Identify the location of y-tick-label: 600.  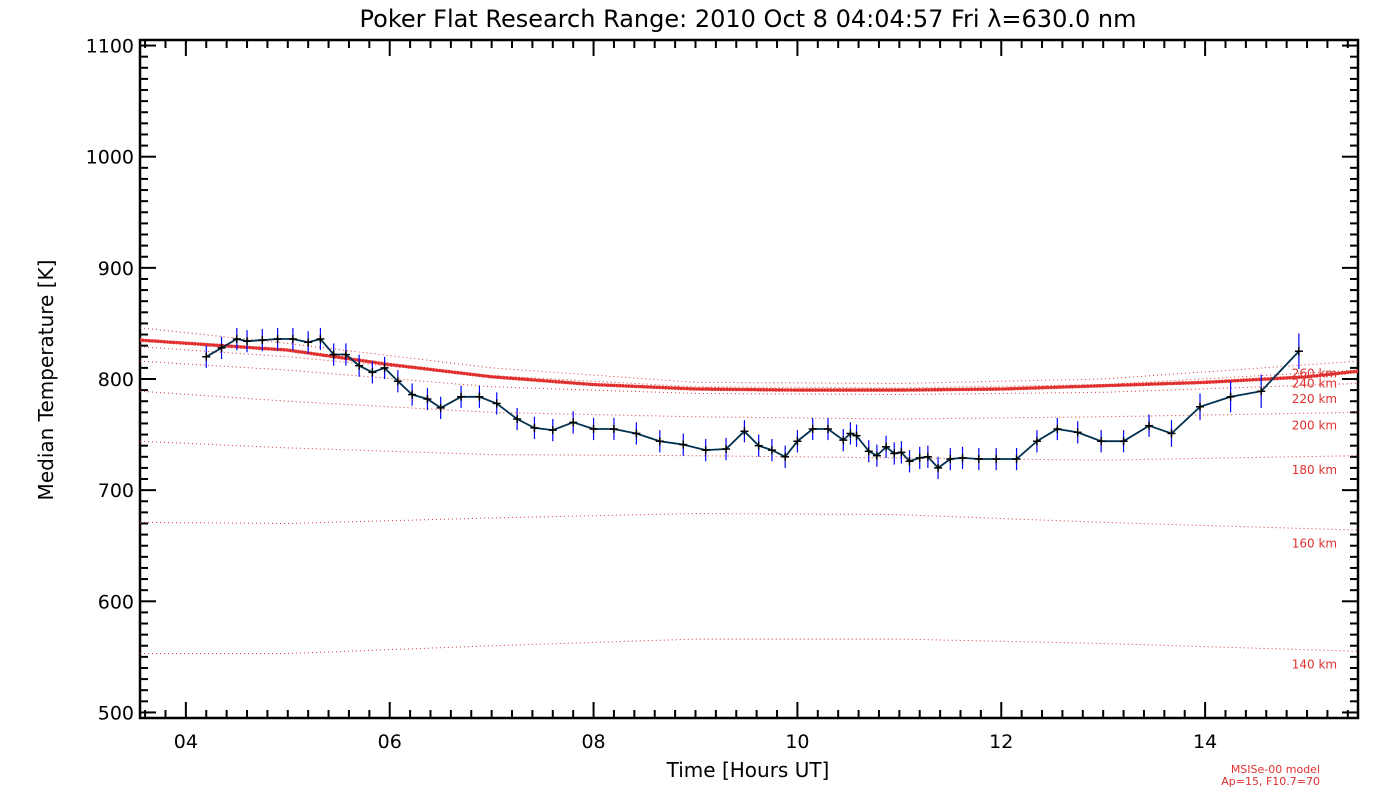
(116, 602).